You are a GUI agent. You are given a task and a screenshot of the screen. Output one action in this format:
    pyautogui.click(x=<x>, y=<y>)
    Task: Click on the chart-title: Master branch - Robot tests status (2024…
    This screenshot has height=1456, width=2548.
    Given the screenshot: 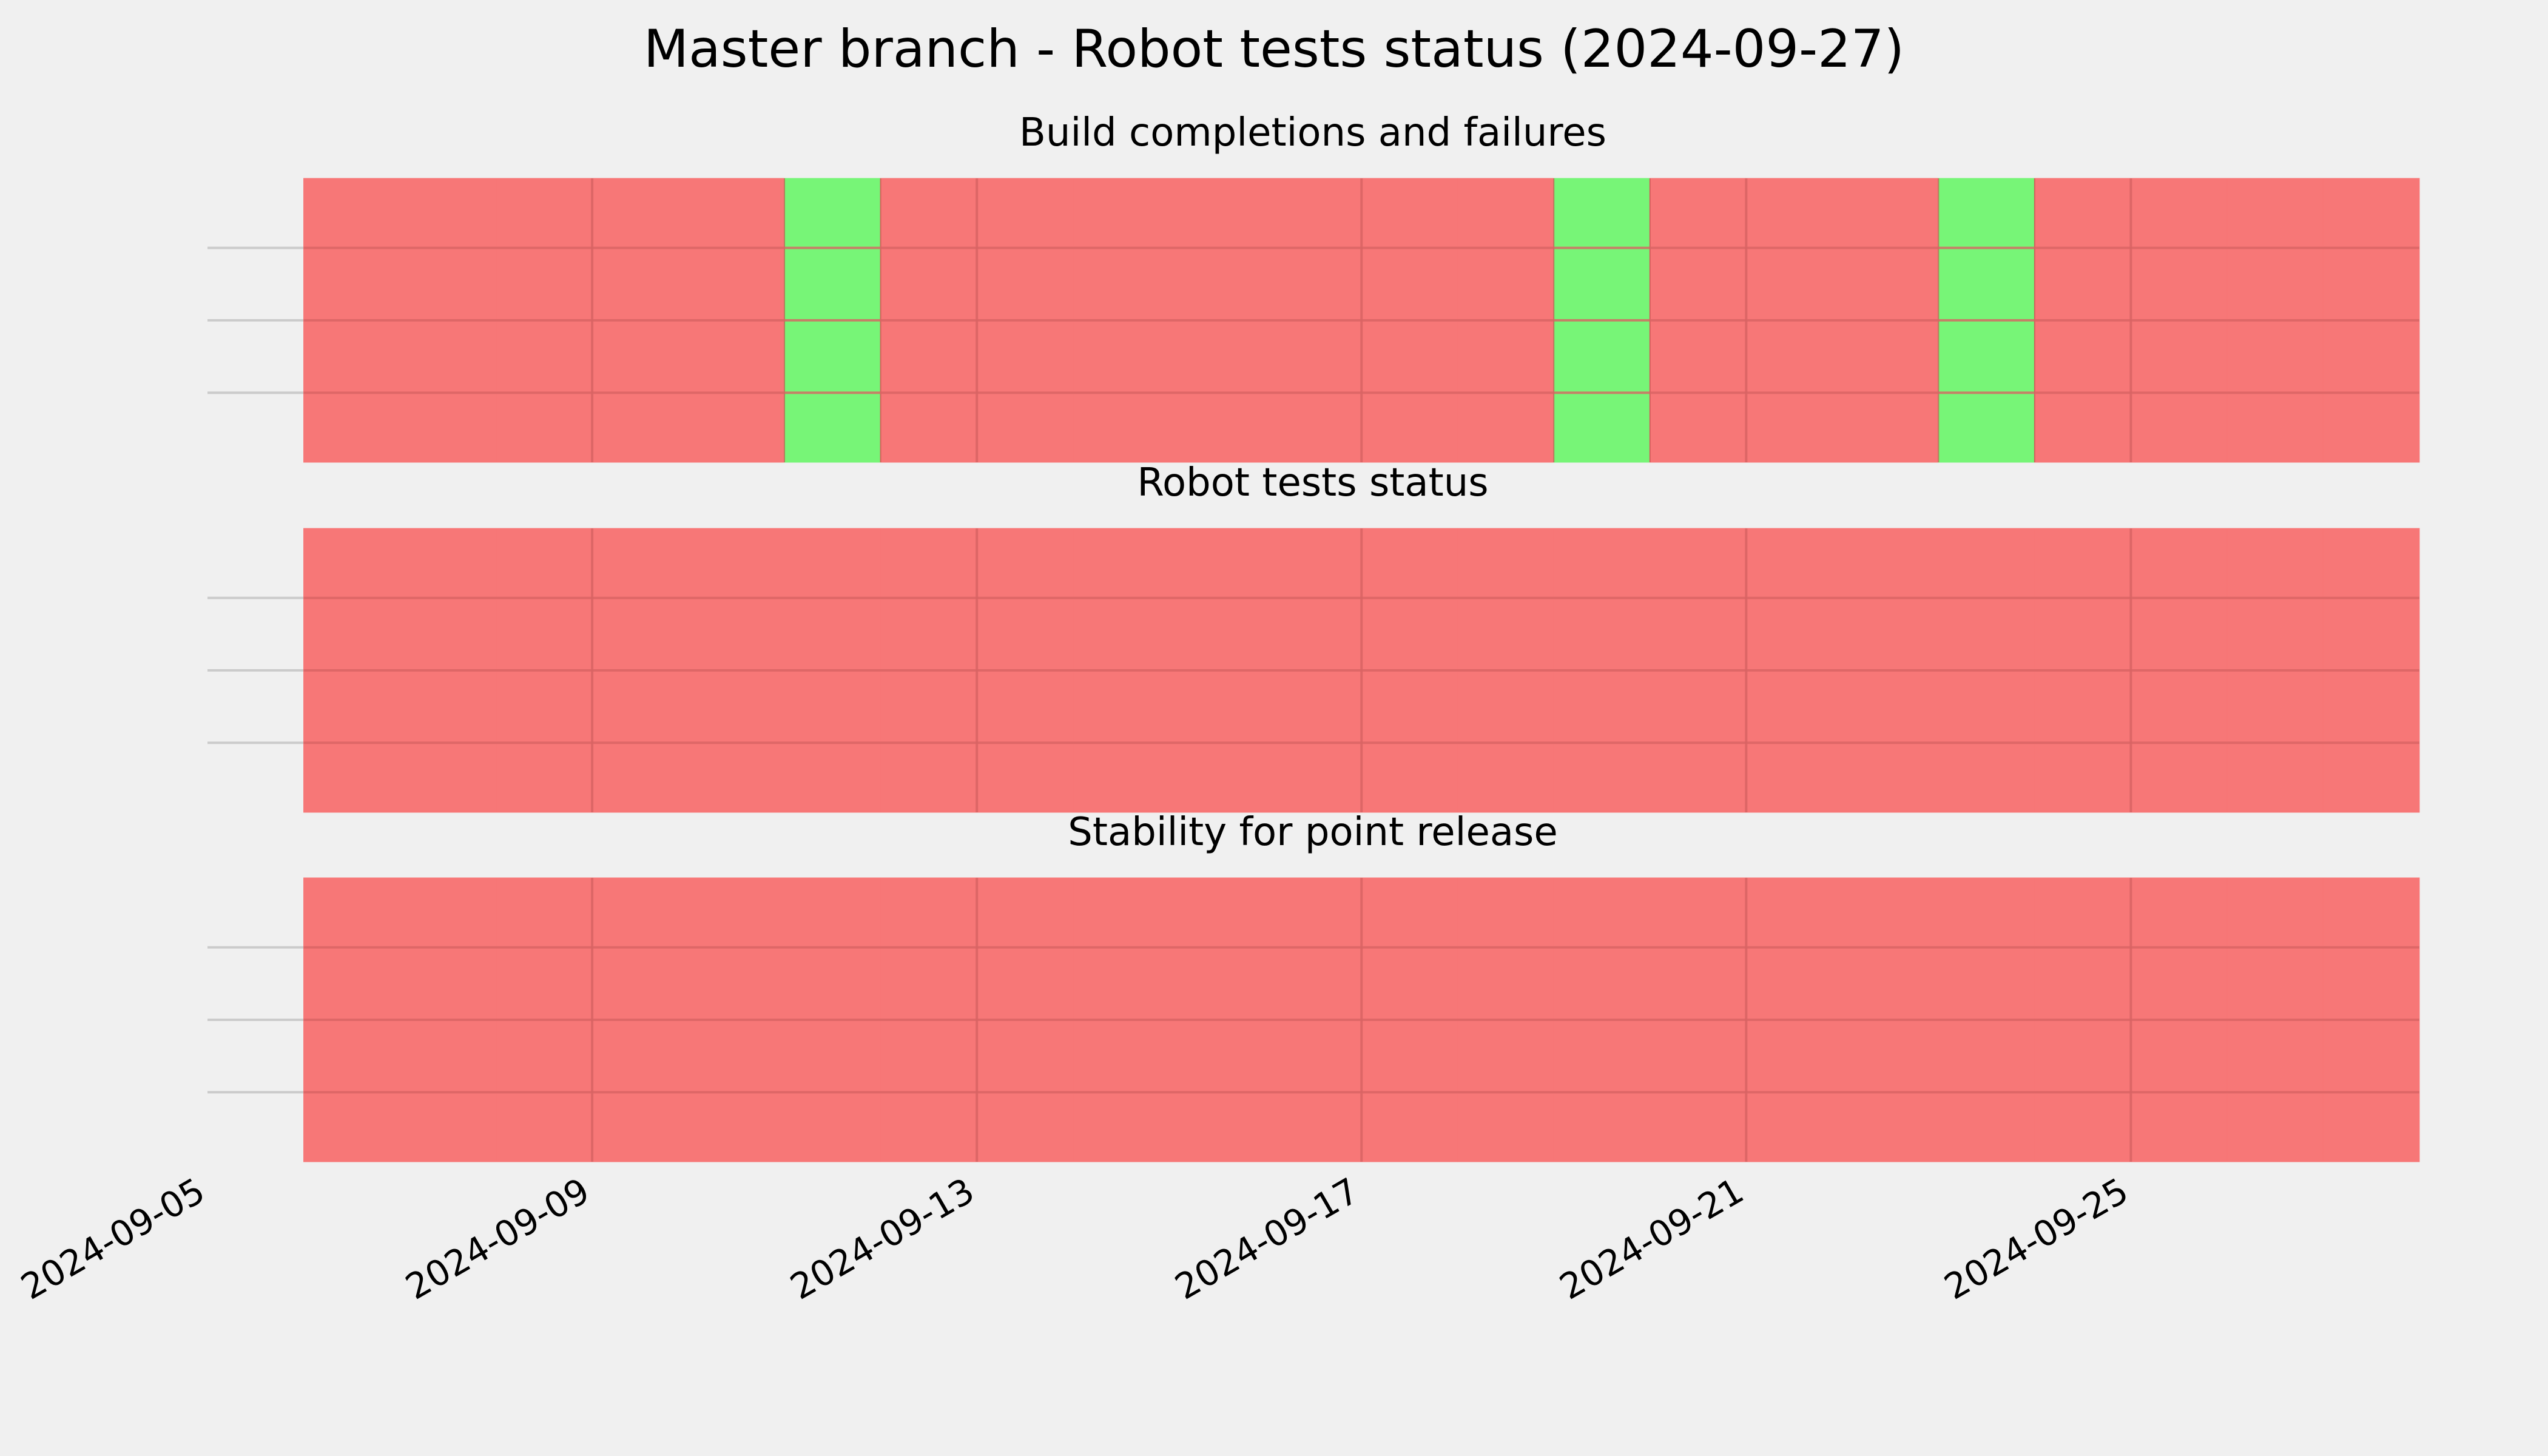 What is the action you would take?
    pyautogui.click(x=1274, y=49)
    